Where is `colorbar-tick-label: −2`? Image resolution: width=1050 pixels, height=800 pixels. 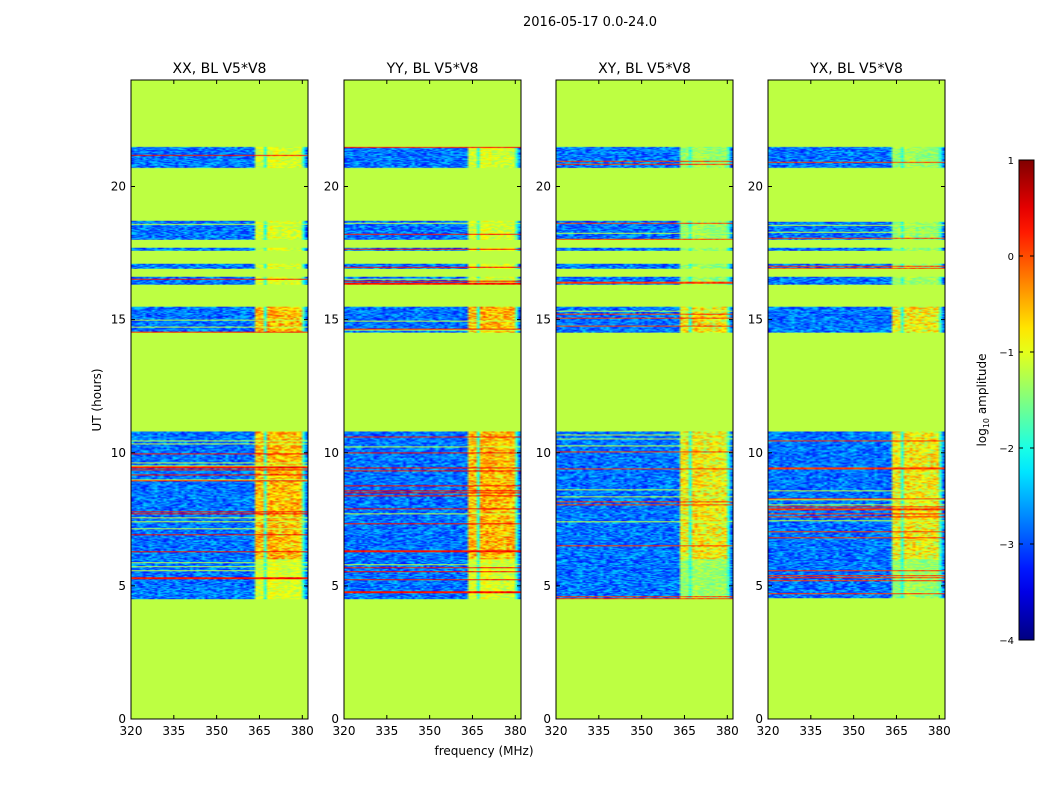
colorbar-tick-label: −2 is located at coordinates (1006, 449).